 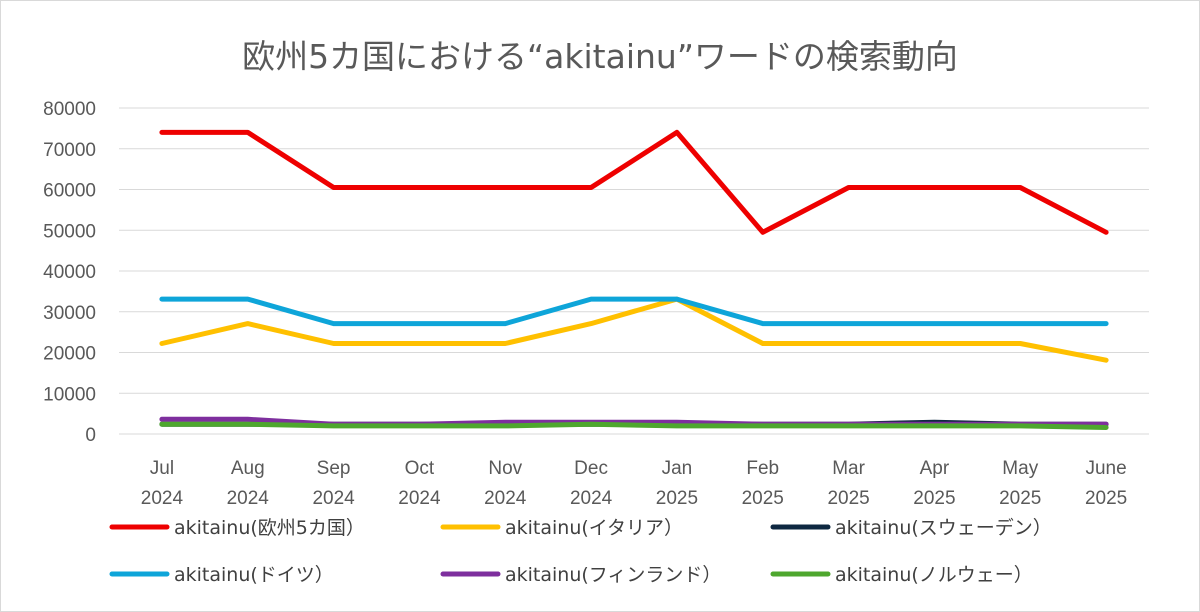 What do you see at coordinates (334, 468) in the screenshot?
I see `x-tick-label-month: Sep` at bounding box center [334, 468].